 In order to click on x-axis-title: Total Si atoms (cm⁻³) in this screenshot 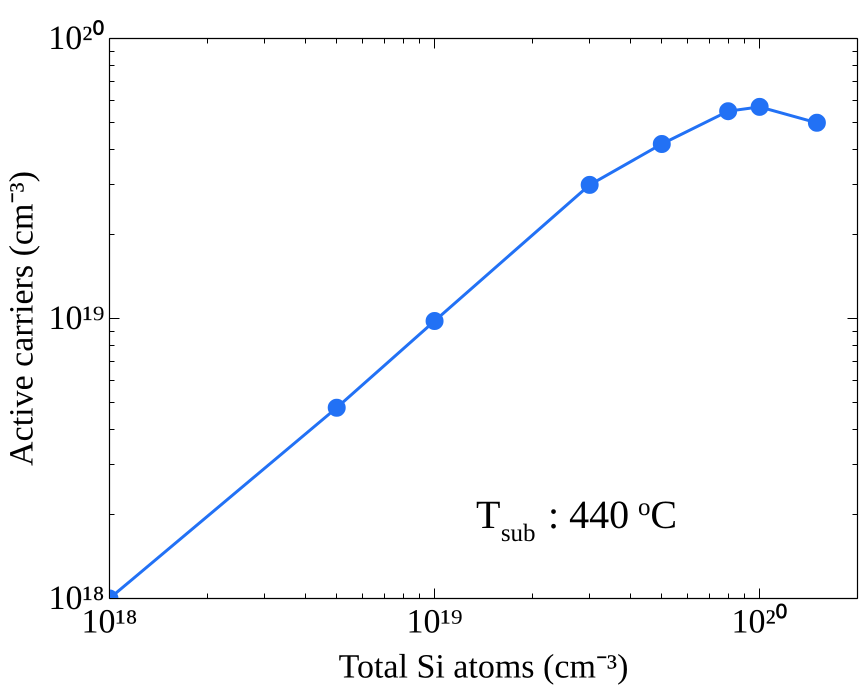, I will do `click(483, 667)`.